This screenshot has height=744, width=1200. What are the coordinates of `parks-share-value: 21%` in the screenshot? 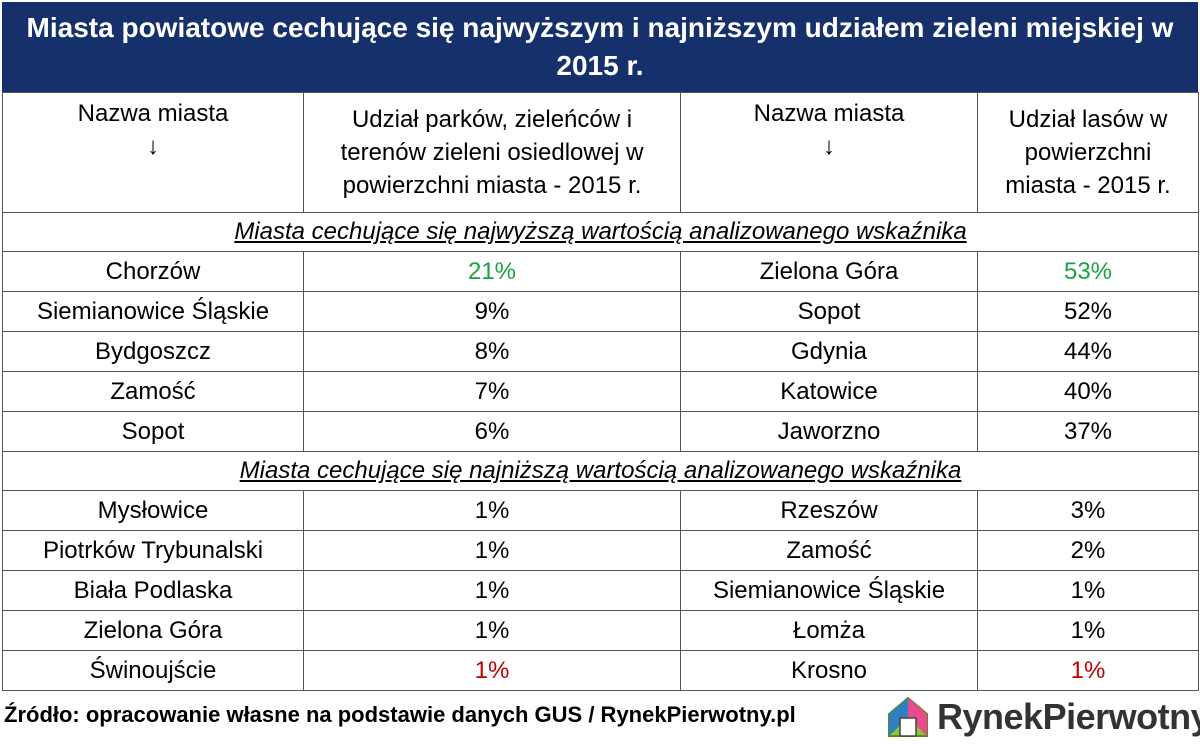 It's located at (492, 271).